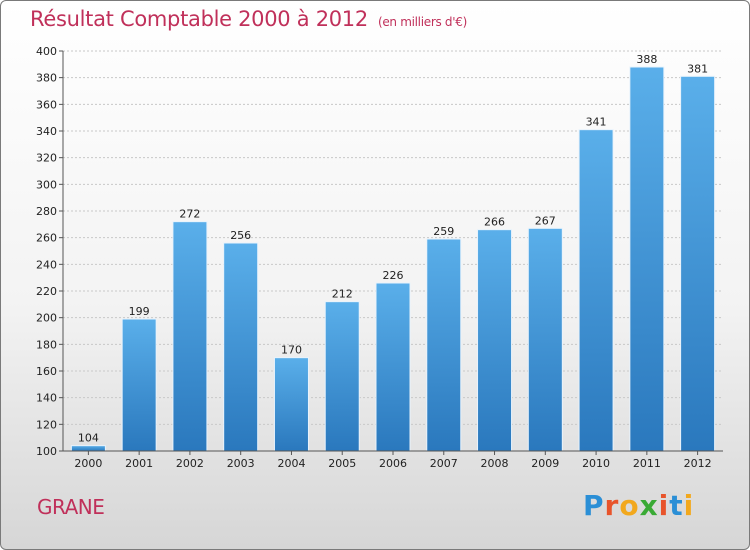  What do you see at coordinates (646, 59) in the screenshot?
I see `value-label-2011: 388` at bounding box center [646, 59].